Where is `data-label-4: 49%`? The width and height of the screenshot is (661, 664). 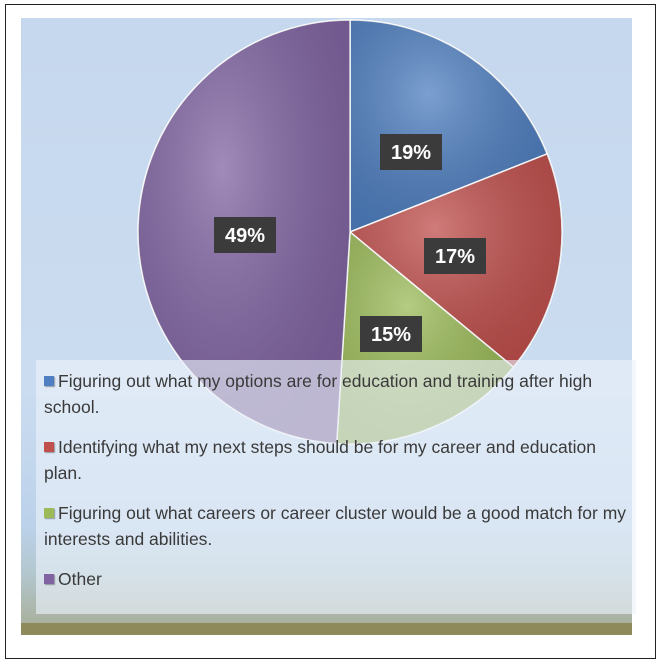
data-label-4: 49% is located at coordinates (245, 236).